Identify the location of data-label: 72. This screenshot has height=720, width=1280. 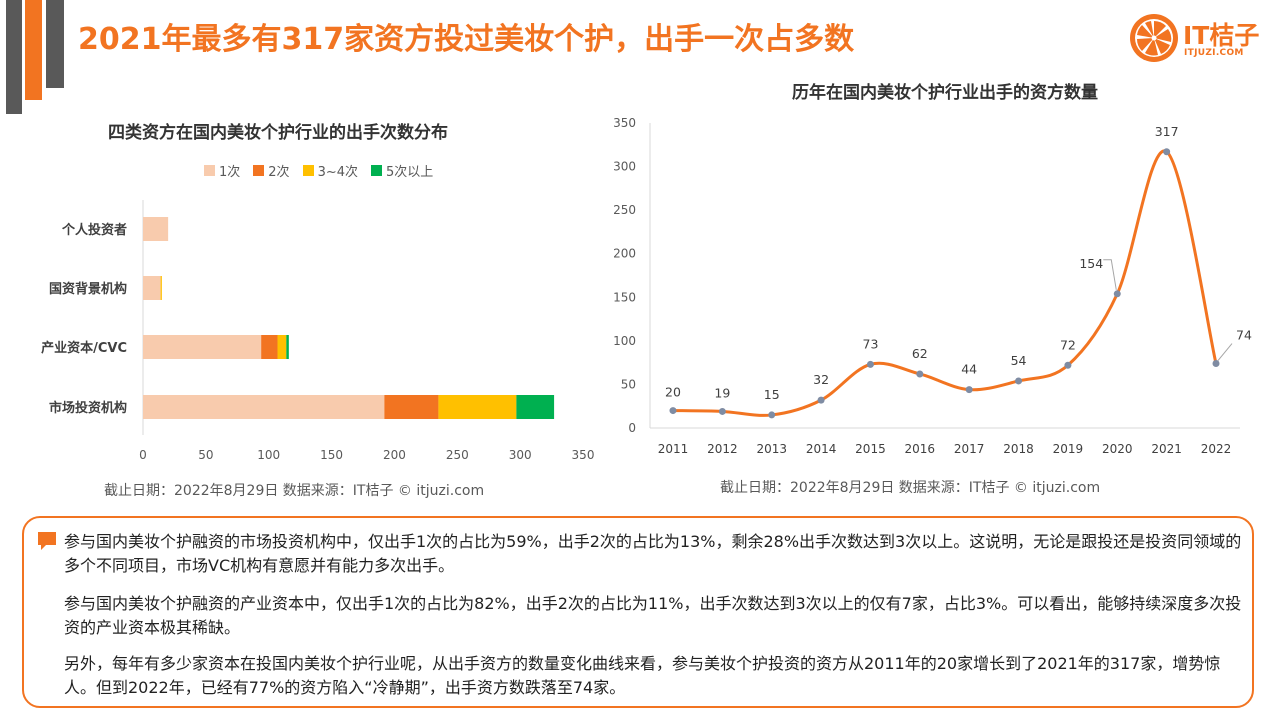
(1068, 344).